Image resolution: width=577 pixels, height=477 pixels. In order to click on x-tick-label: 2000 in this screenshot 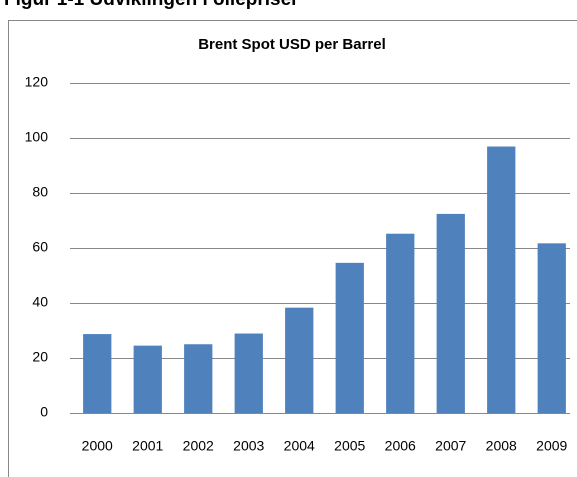, I will do `click(97, 446)`.